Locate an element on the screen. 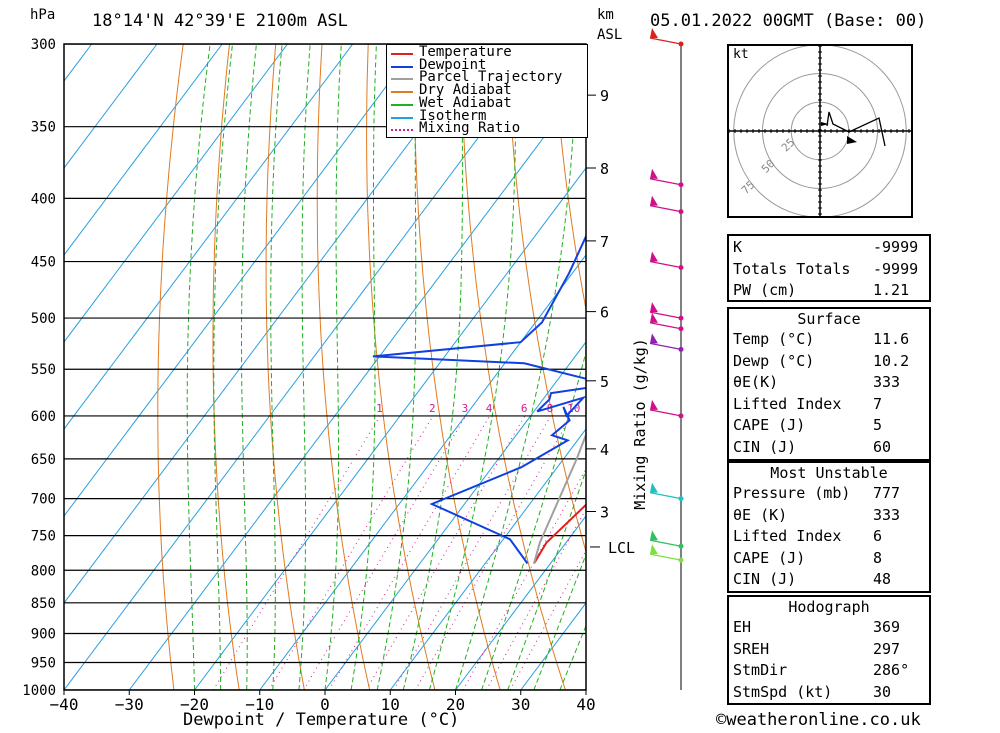  most-unstable-value: 6 is located at coordinates (878, 536).